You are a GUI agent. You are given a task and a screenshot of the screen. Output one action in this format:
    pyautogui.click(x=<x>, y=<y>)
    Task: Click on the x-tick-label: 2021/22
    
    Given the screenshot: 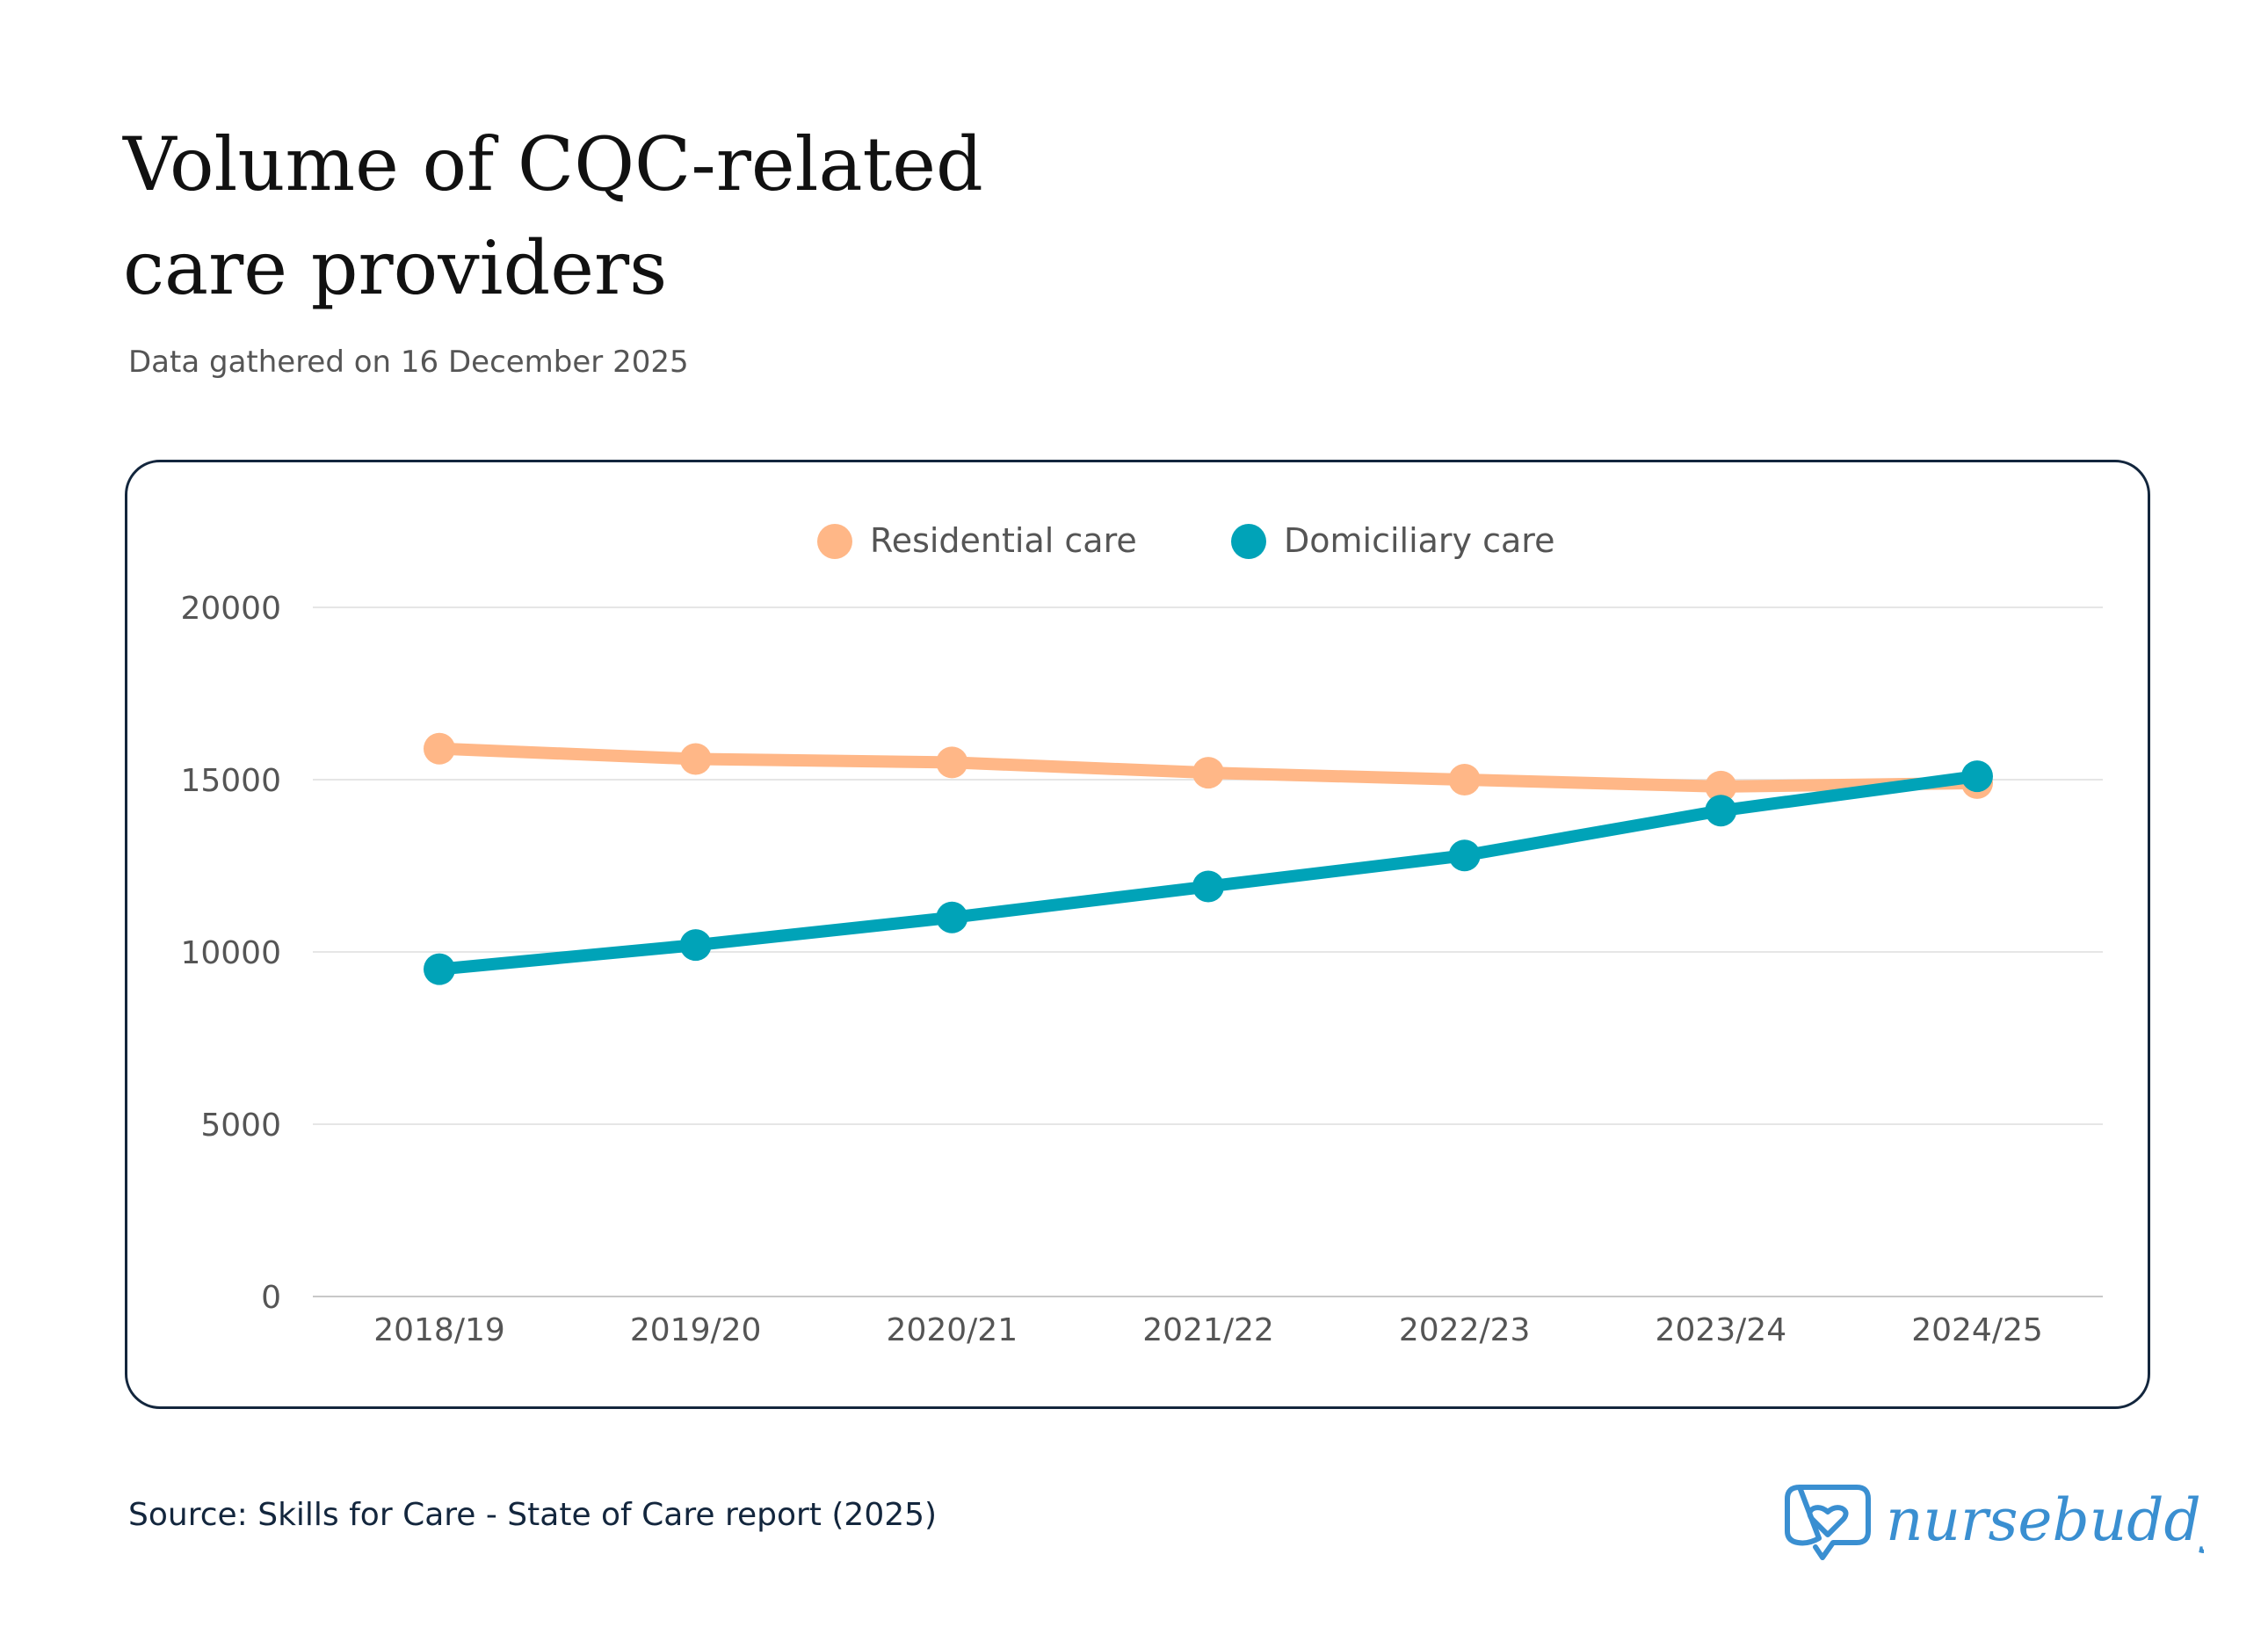 What is the action you would take?
    pyautogui.click(x=1208, y=1330)
    